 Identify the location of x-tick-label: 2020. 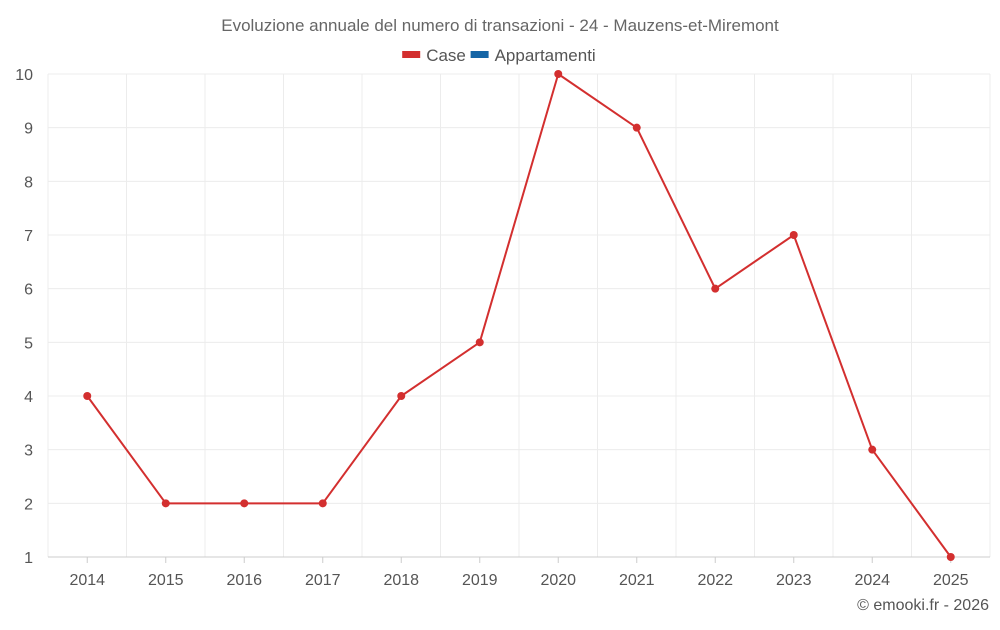
(558, 580).